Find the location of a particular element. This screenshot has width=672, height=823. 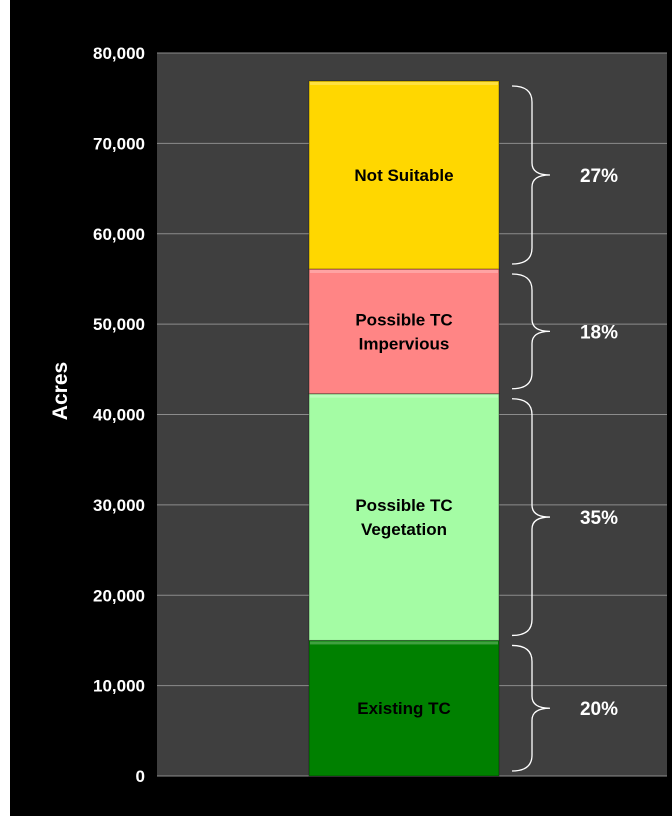

y-tick-label: 10,000 is located at coordinates (119, 686).